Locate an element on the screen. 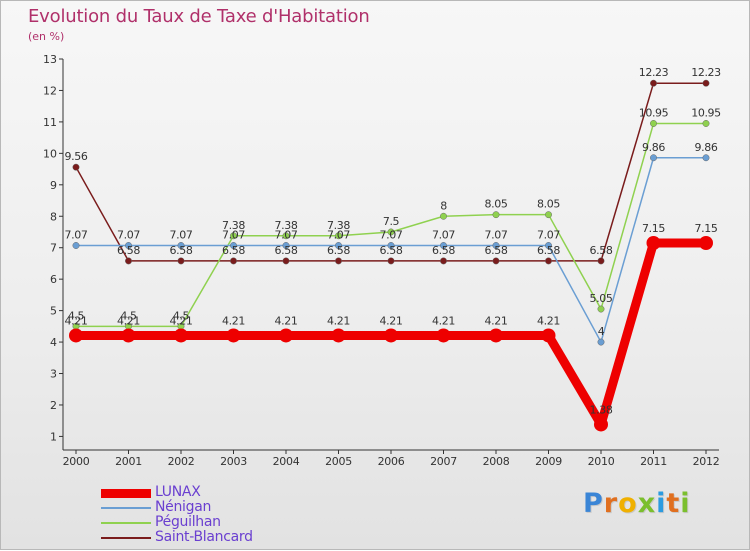  x-tick-label: 2003 is located at coordinates (233, 461).